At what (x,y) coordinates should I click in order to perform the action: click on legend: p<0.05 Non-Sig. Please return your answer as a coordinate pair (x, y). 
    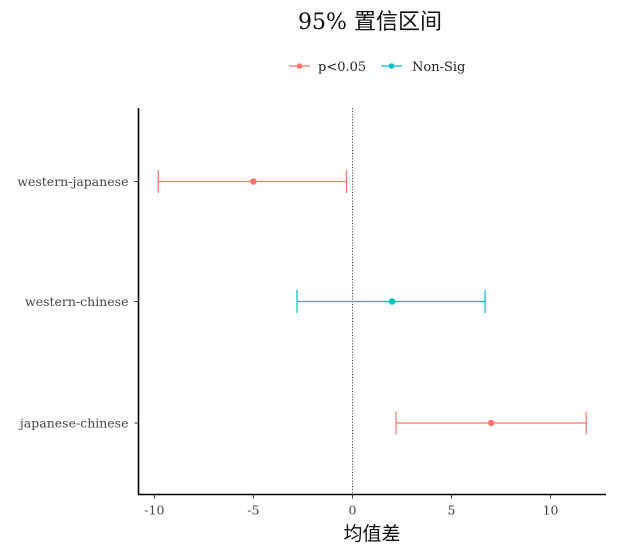
    Looking at the image, I should click on (377, 67).